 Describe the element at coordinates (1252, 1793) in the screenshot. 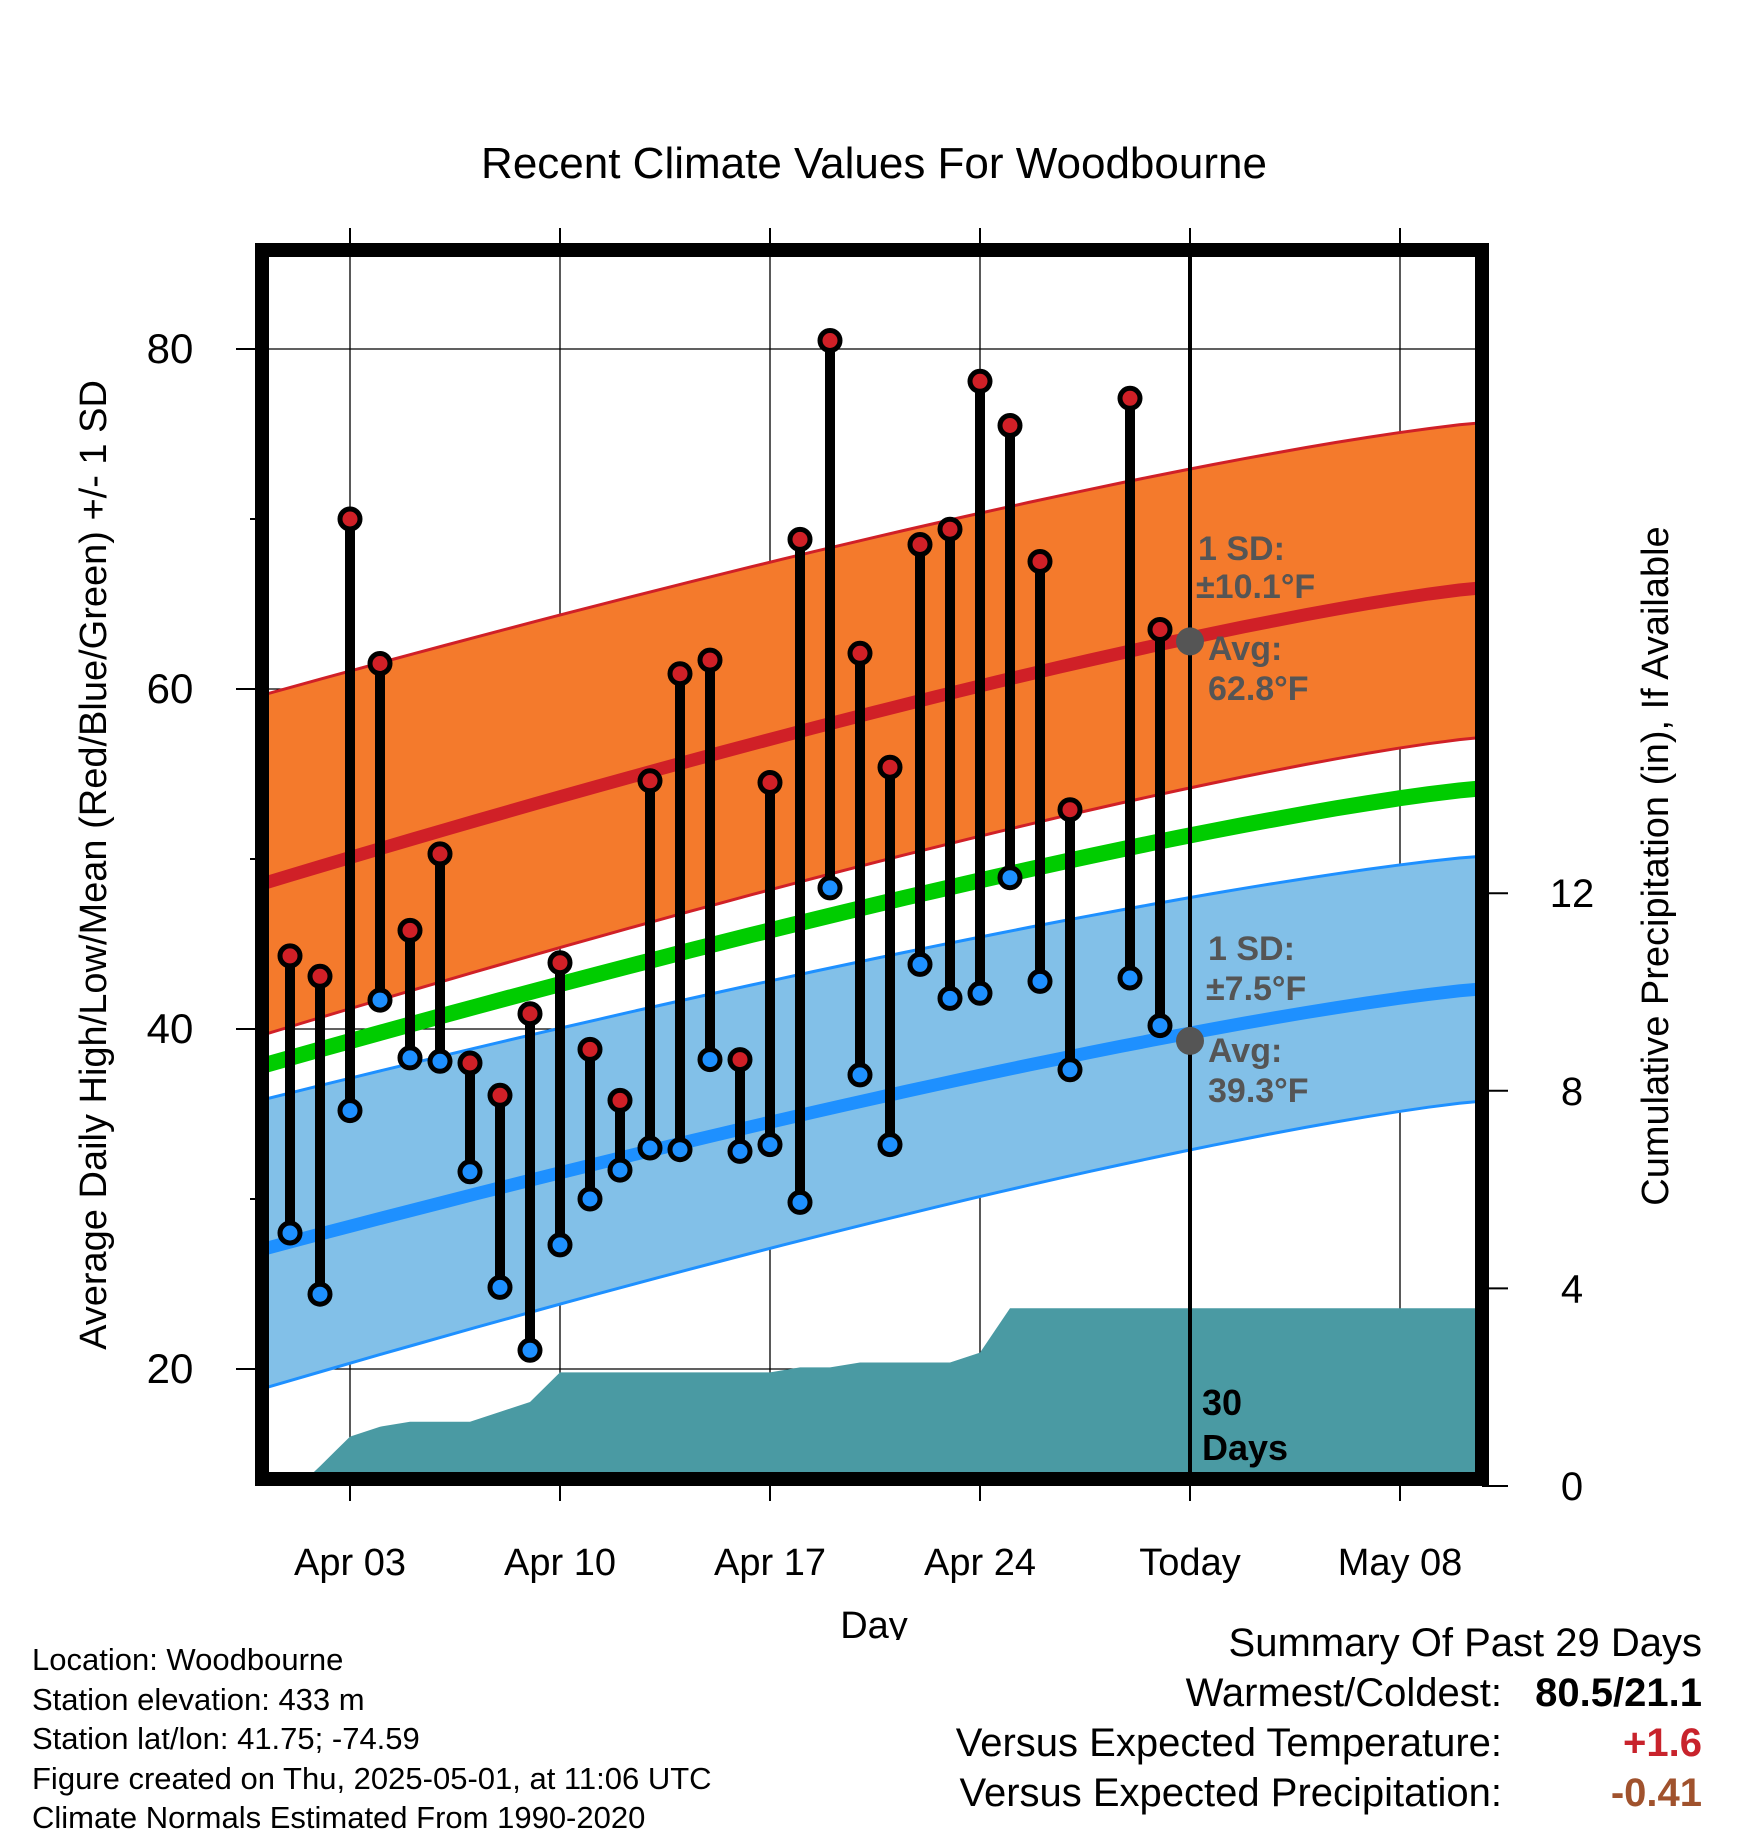

I see `summary-precip: Versus Expected Precipitation: -0.41` at that location.